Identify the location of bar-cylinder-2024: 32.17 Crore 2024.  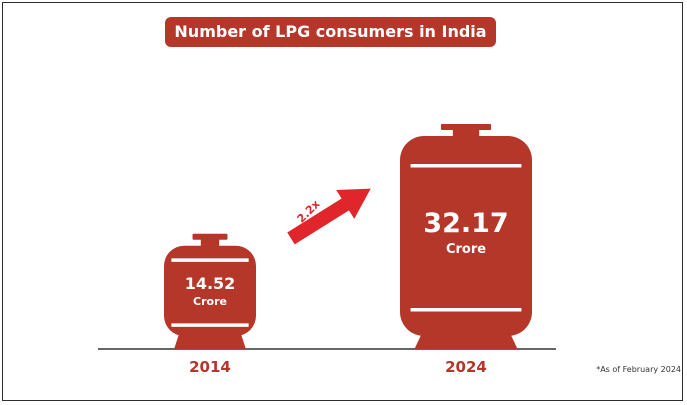
(466, 250).